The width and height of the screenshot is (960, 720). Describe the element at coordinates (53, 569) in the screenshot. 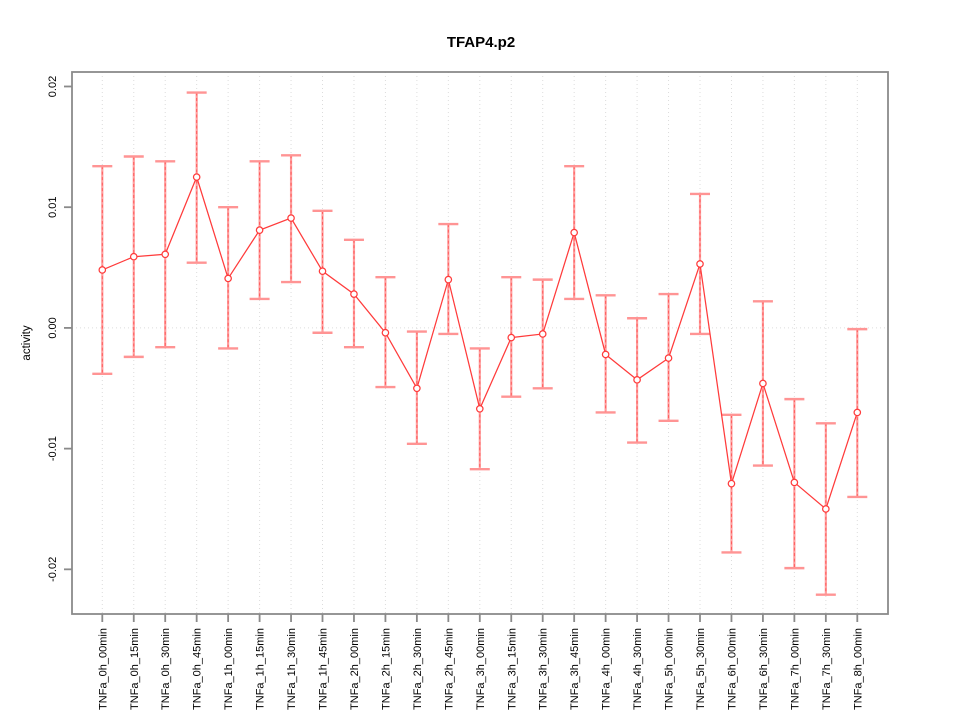

I see `y-tick-label: -0.02` at that location.